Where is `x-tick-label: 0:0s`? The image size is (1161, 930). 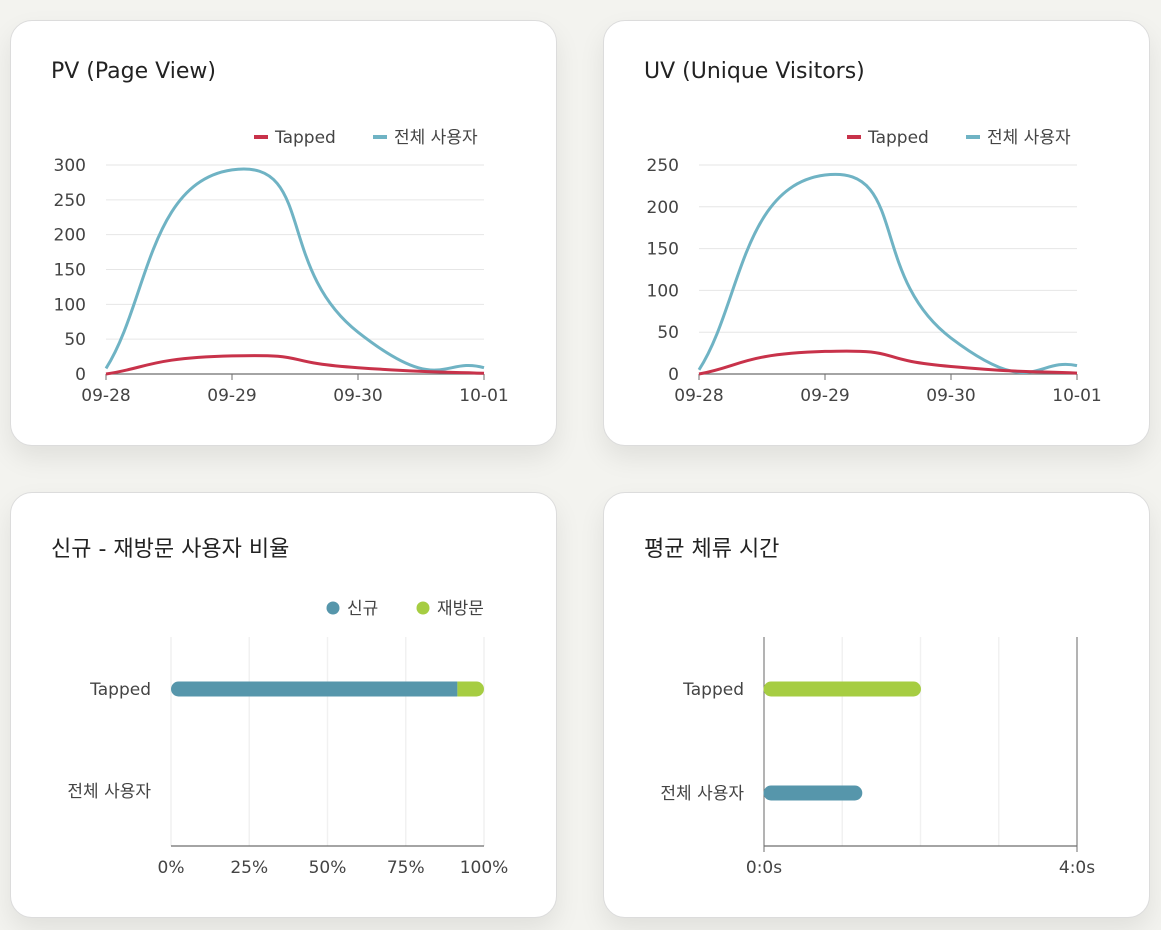
x-tick-label: 0:0s is located at coordinates (764, 868).